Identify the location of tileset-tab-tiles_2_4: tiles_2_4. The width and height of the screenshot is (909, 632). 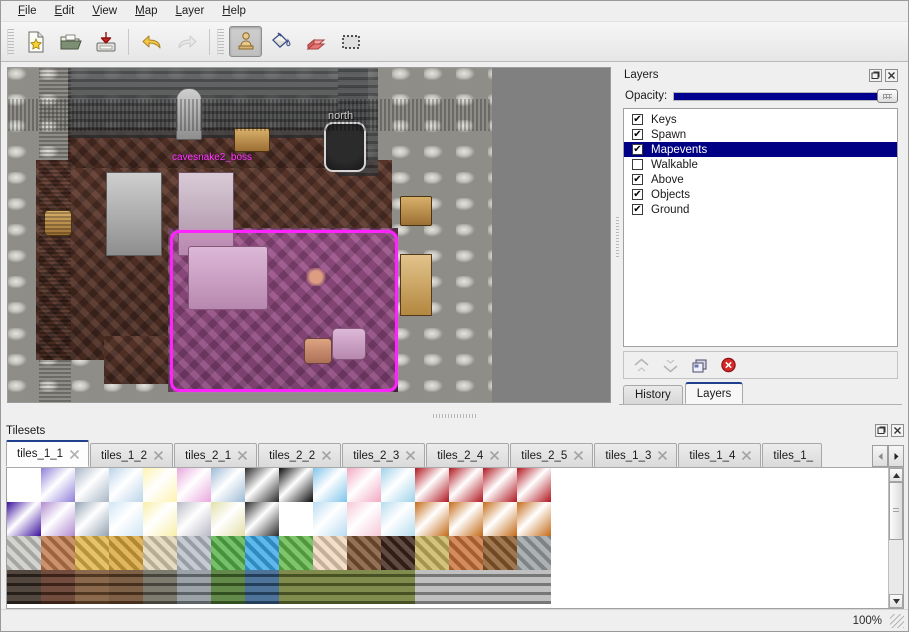
(468, 455).